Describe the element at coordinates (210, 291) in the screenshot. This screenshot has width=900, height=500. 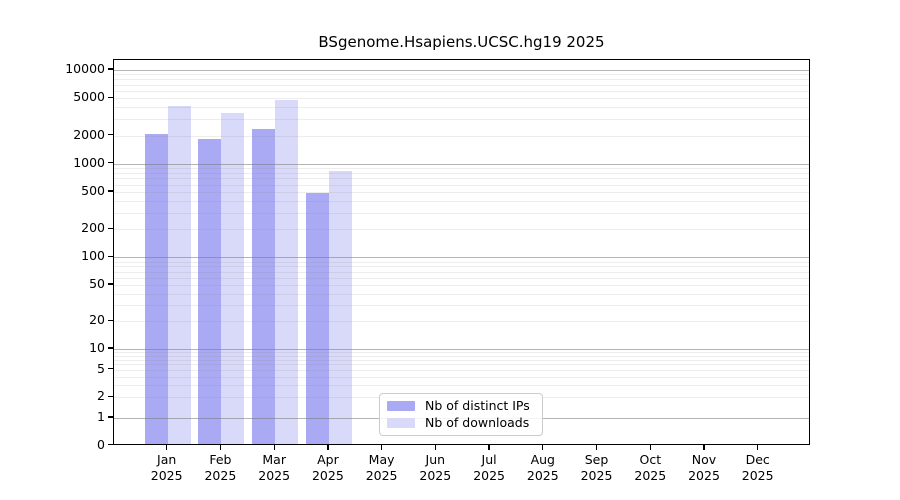
I see `bar-feb-distinct-ips` at that location.